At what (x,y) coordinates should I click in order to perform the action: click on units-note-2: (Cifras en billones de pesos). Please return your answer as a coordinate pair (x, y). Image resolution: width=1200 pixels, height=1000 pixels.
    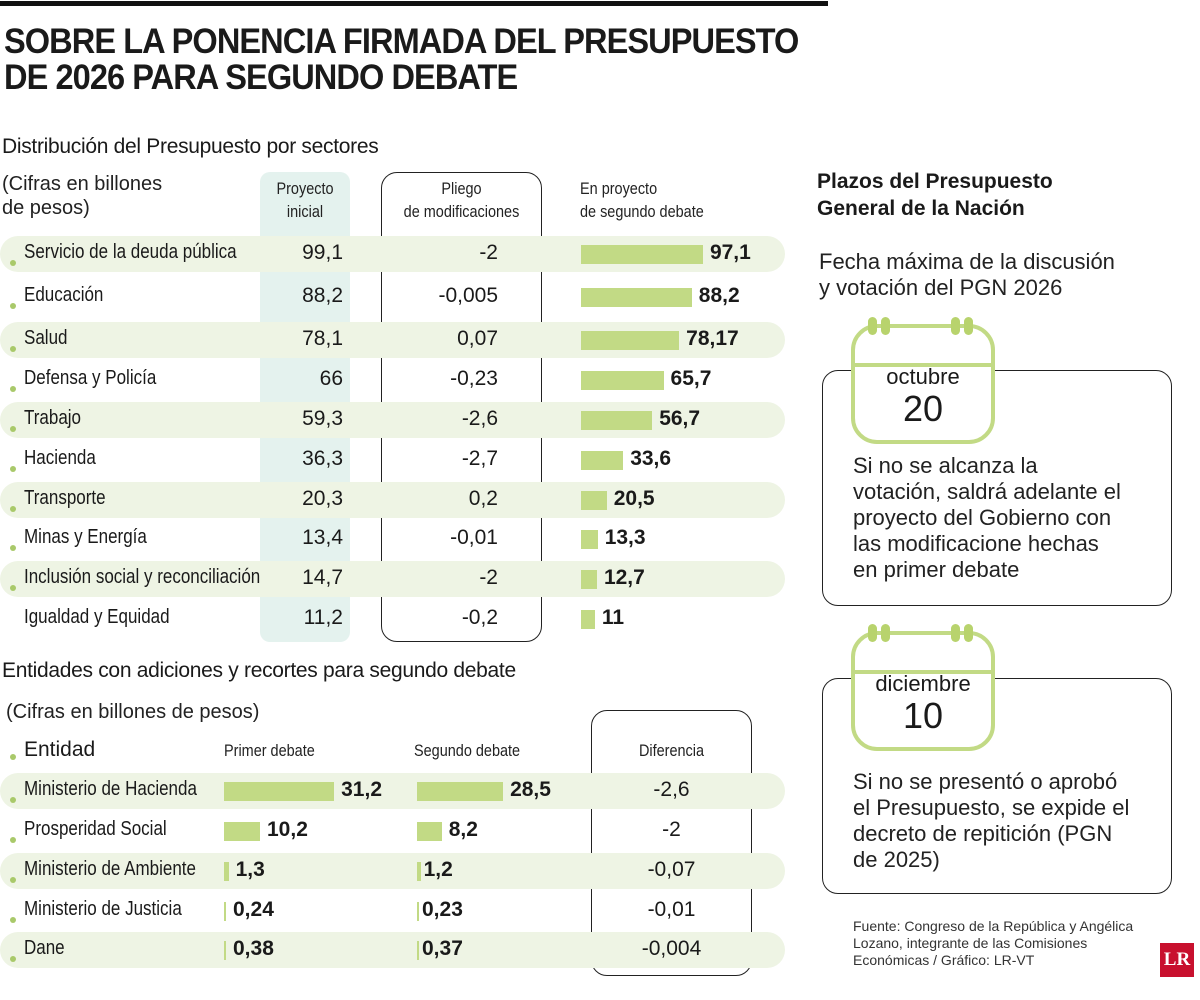
    Looking at the image, I should click on (133, 712).